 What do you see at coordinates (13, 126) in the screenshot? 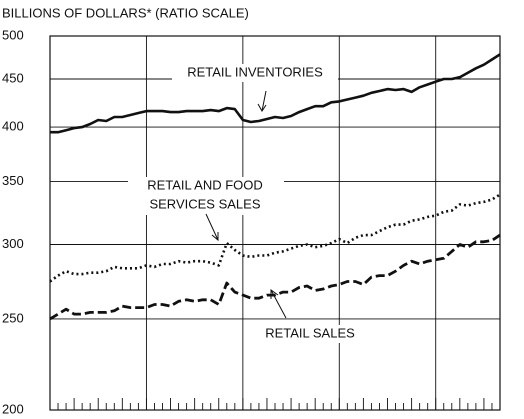
I see `y-tick-label: 400` at bounding box center [13, 126].